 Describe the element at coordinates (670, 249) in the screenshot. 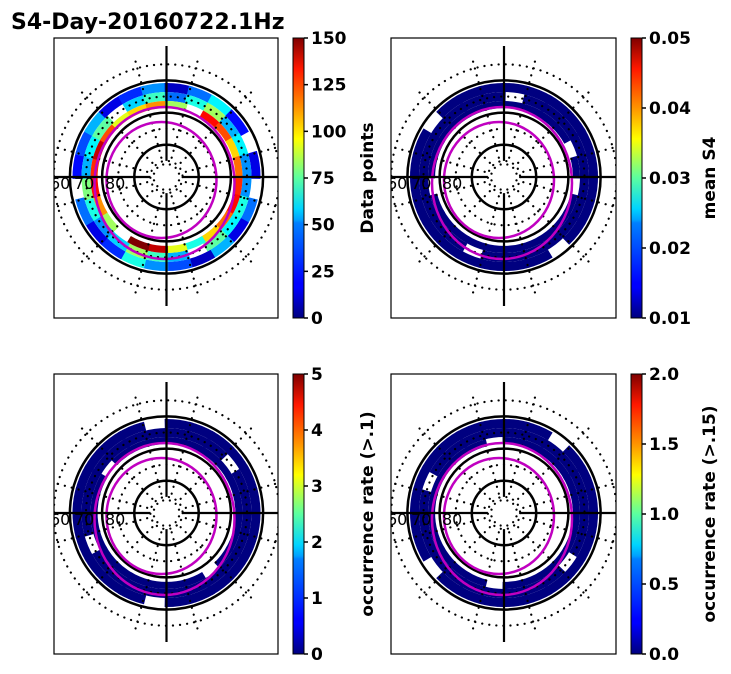

I see `colorbar-tick-label: 0.02` at that location.